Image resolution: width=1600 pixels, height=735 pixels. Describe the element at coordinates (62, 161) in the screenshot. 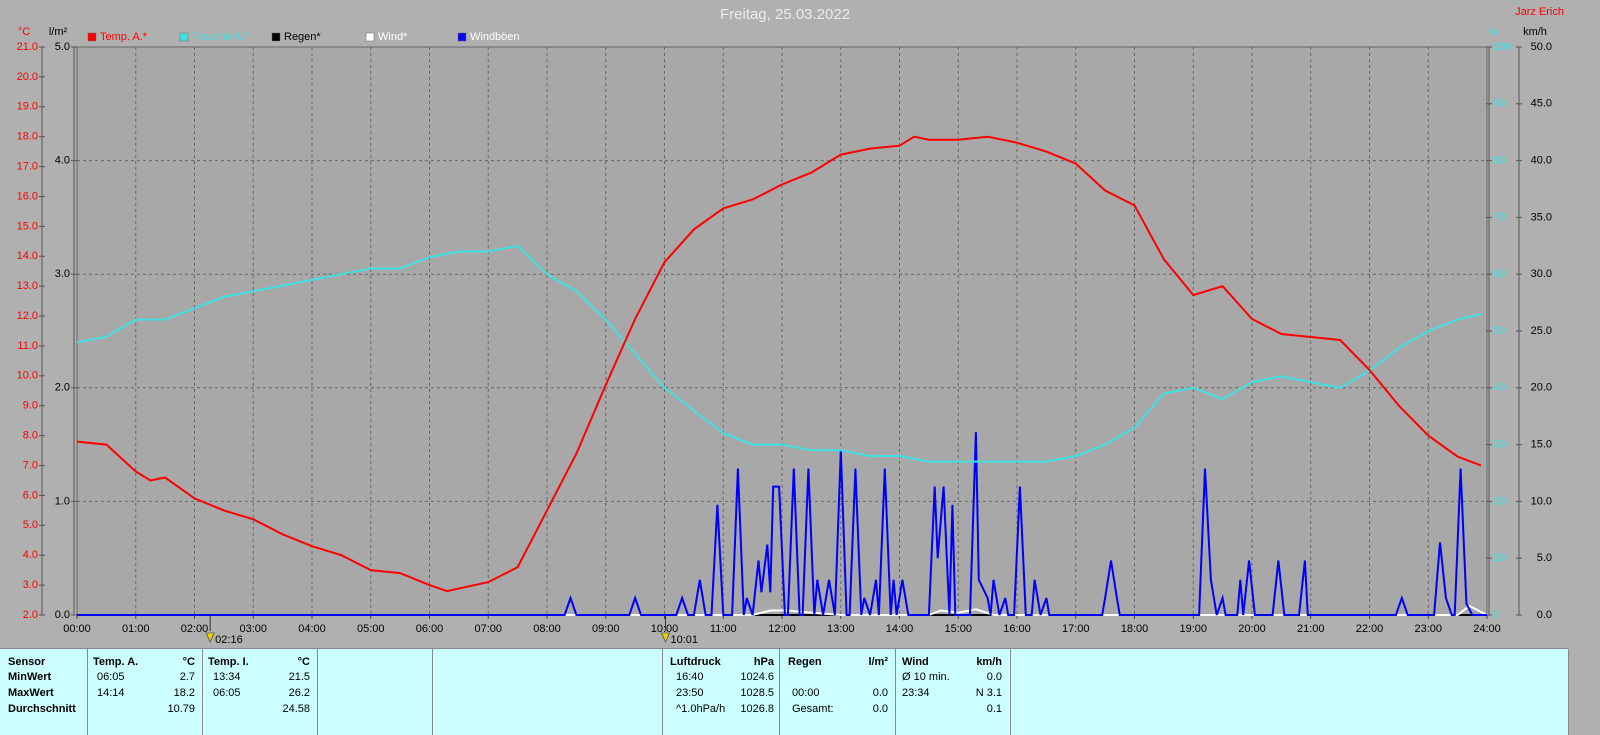

I see `y-tick-label: 4.0` at that location.